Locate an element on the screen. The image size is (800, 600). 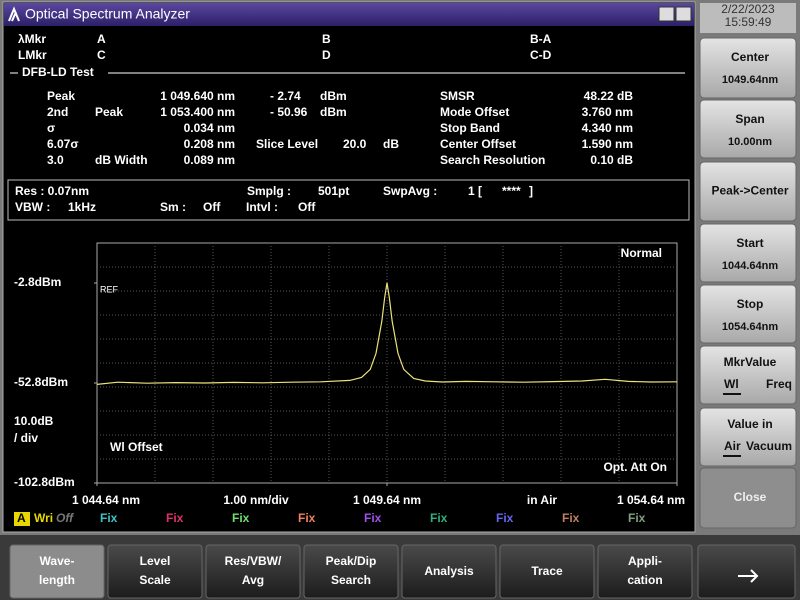
bottom-key-label: Search is located at coordinates (351, 580).